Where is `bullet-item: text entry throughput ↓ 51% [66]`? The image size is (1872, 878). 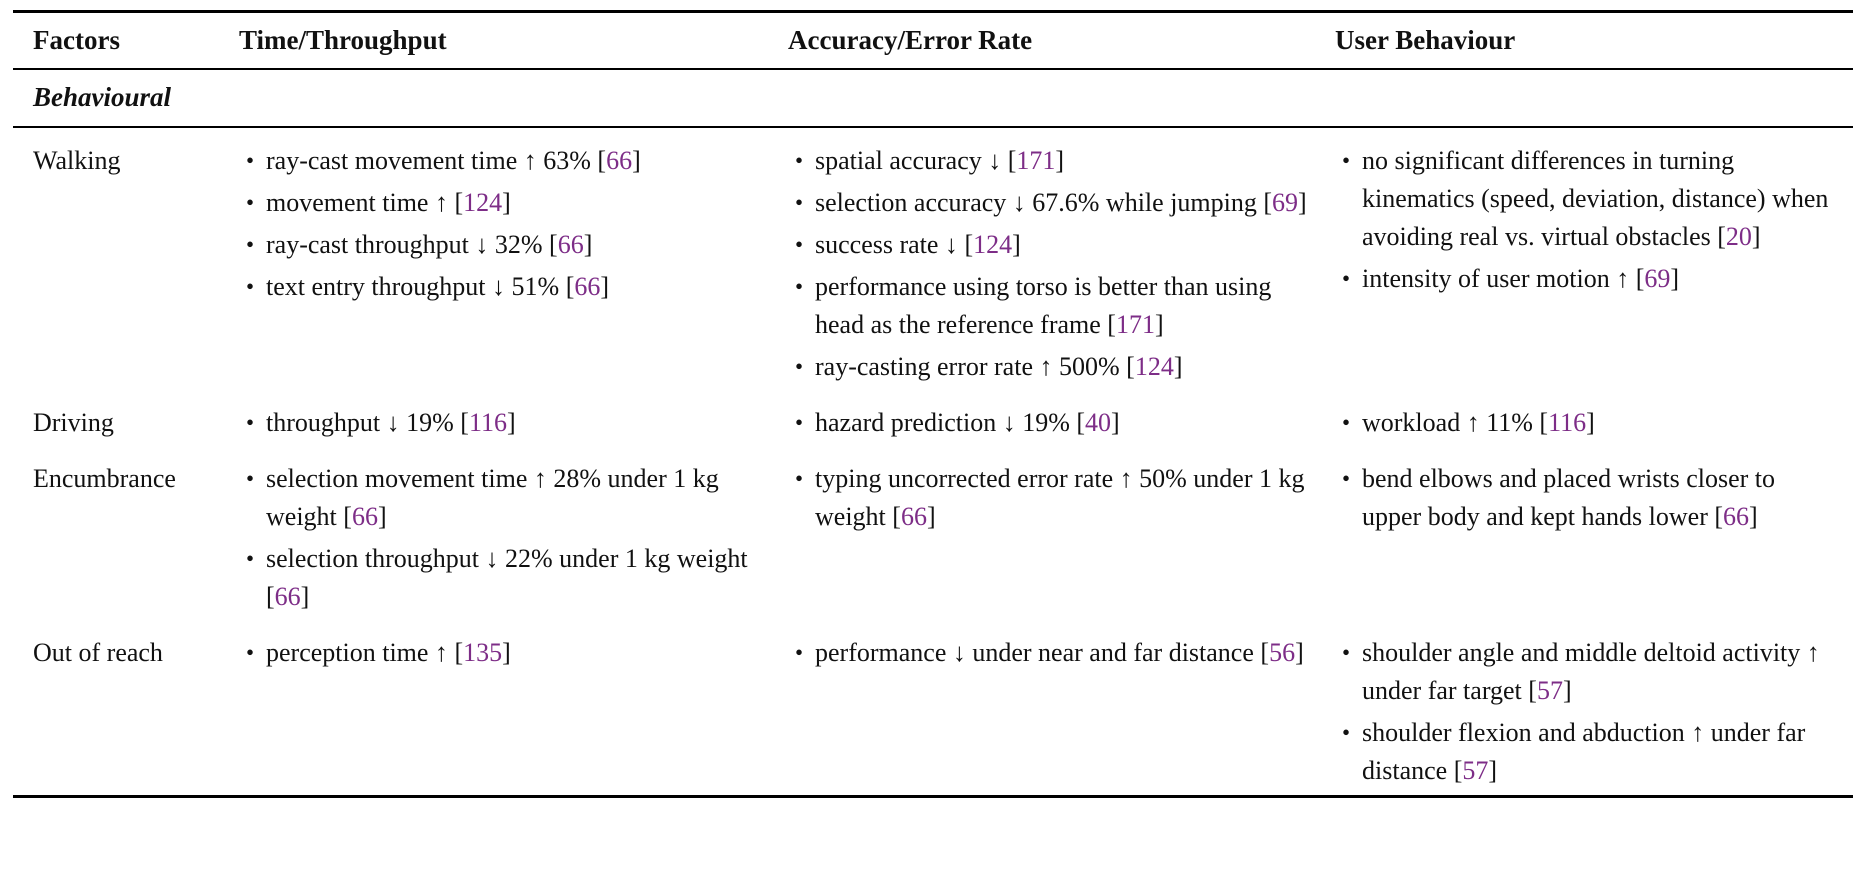
bullet-item: text entry throughput ↓ 51% [66] is located at coordinates (506, 287).